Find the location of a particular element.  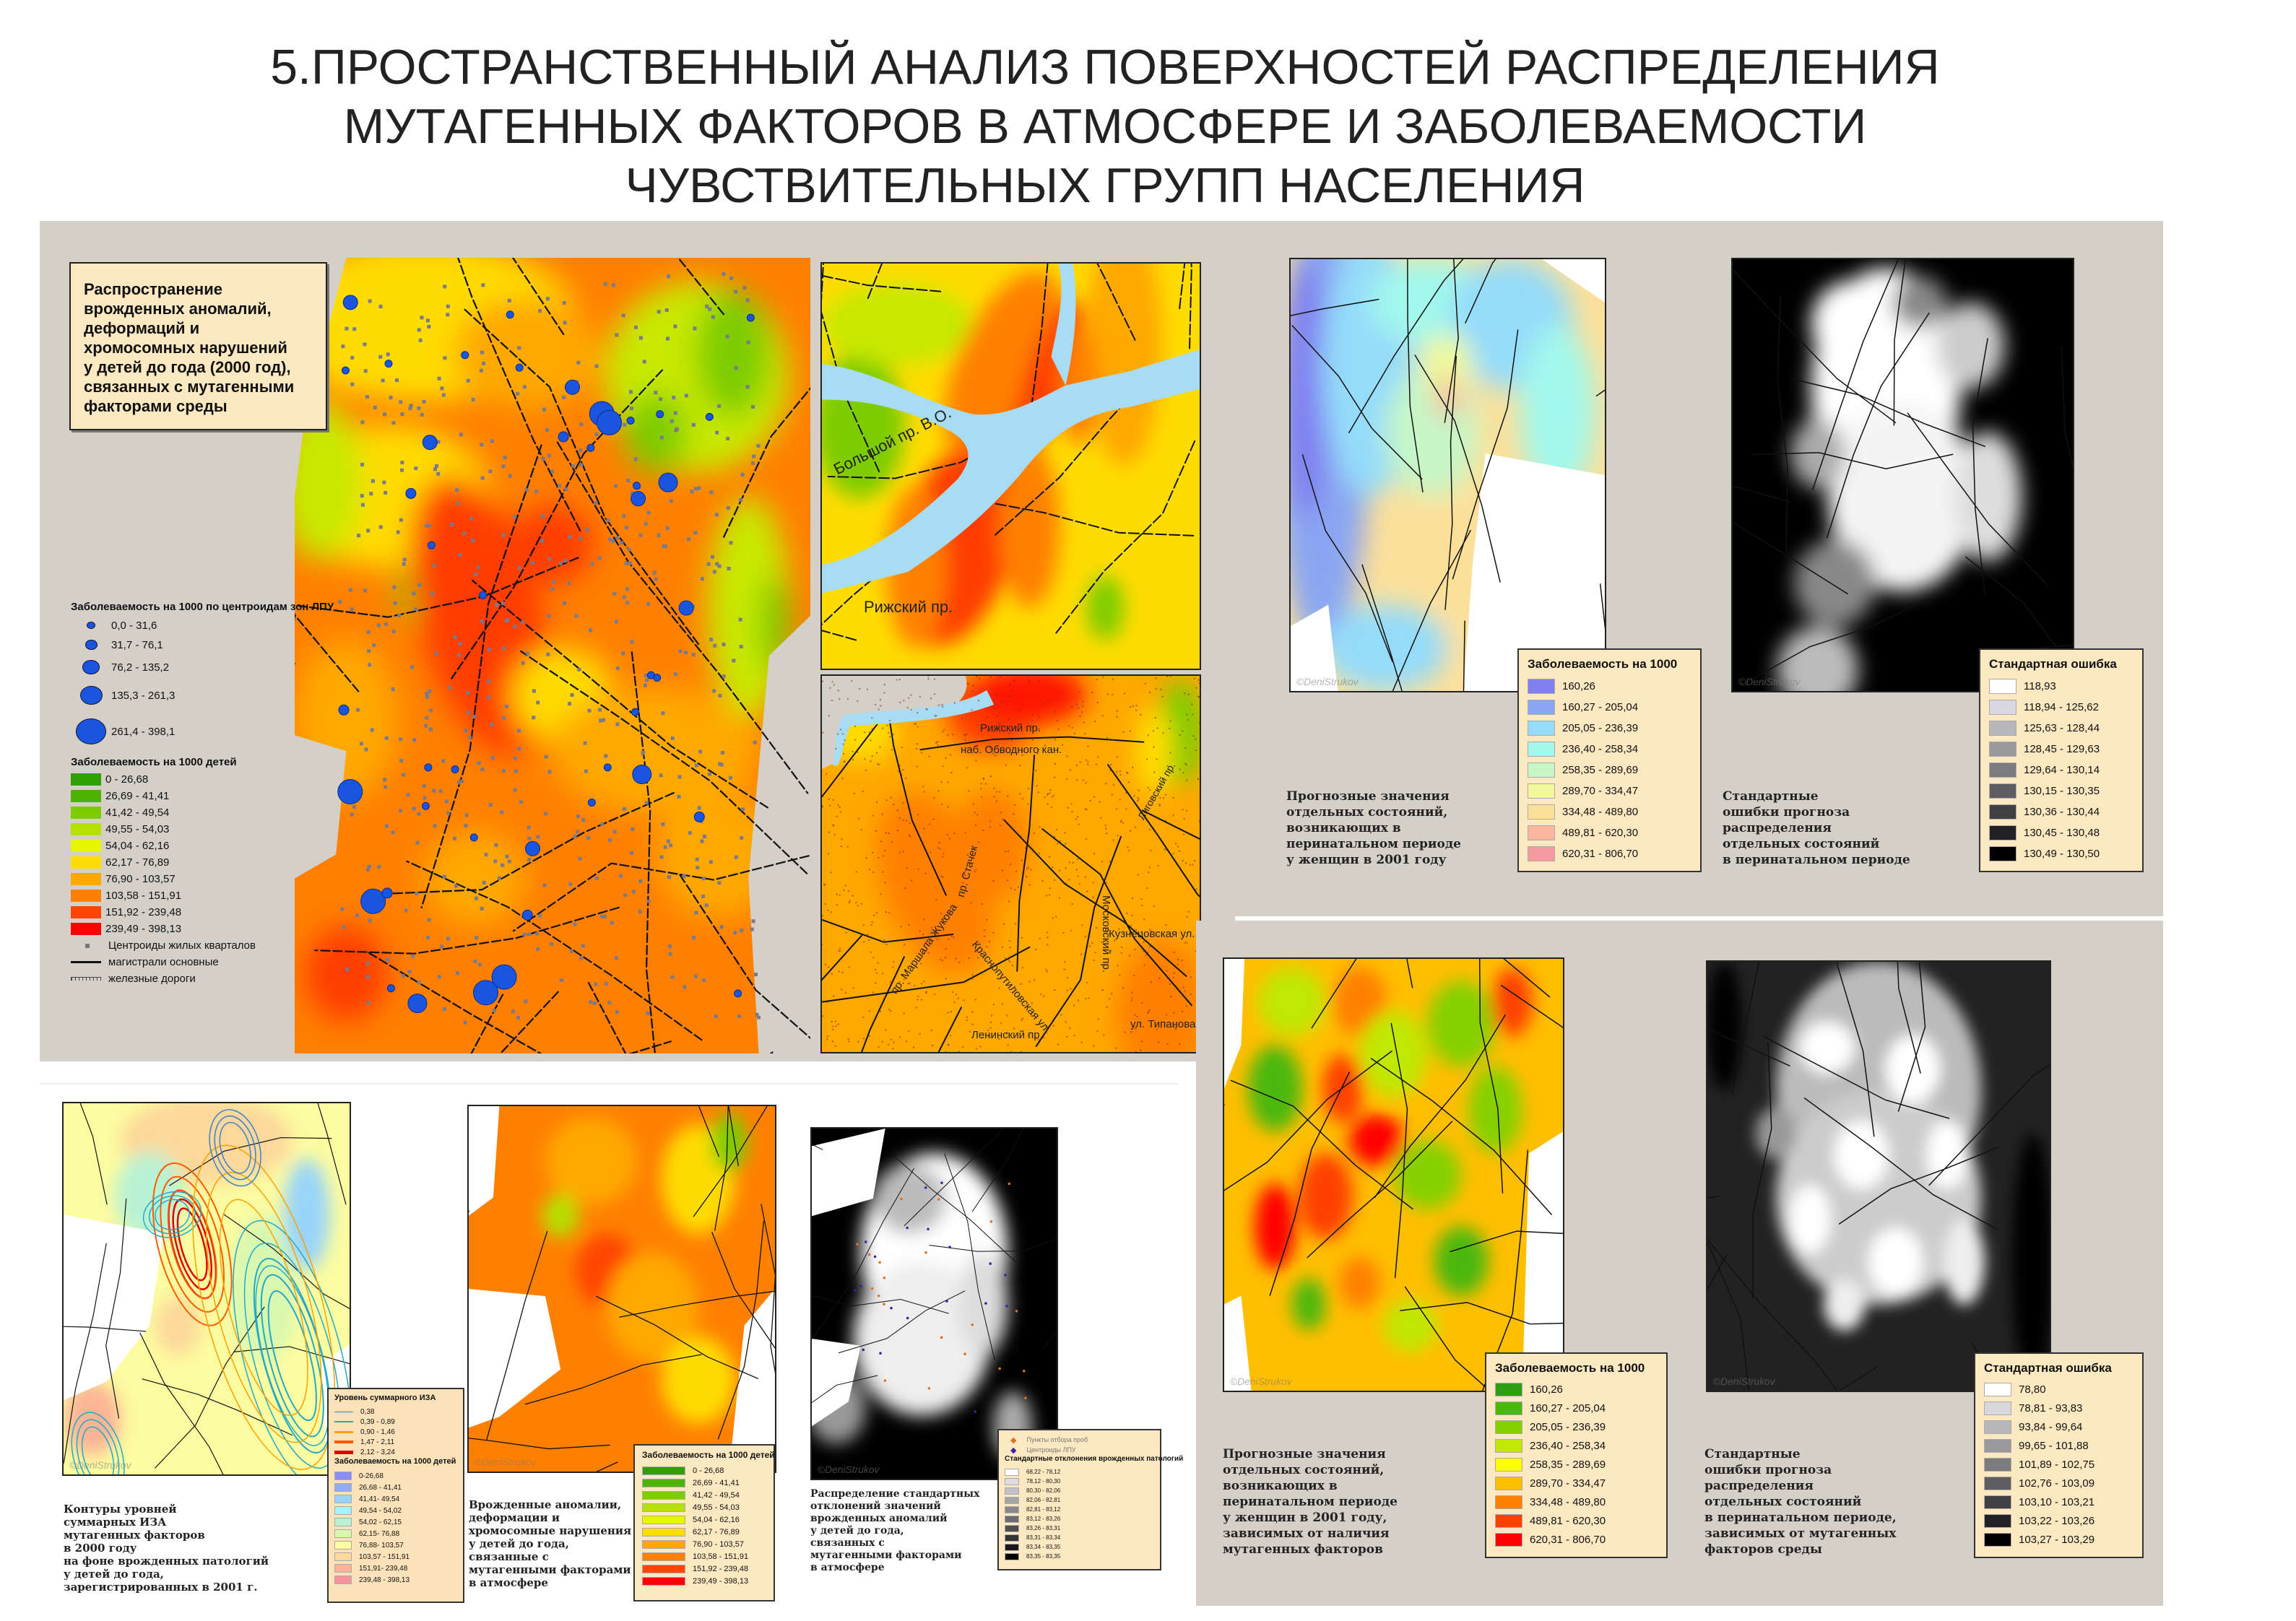

legend-label: 0 - 26,68 is located at coordinates (708, 1470).